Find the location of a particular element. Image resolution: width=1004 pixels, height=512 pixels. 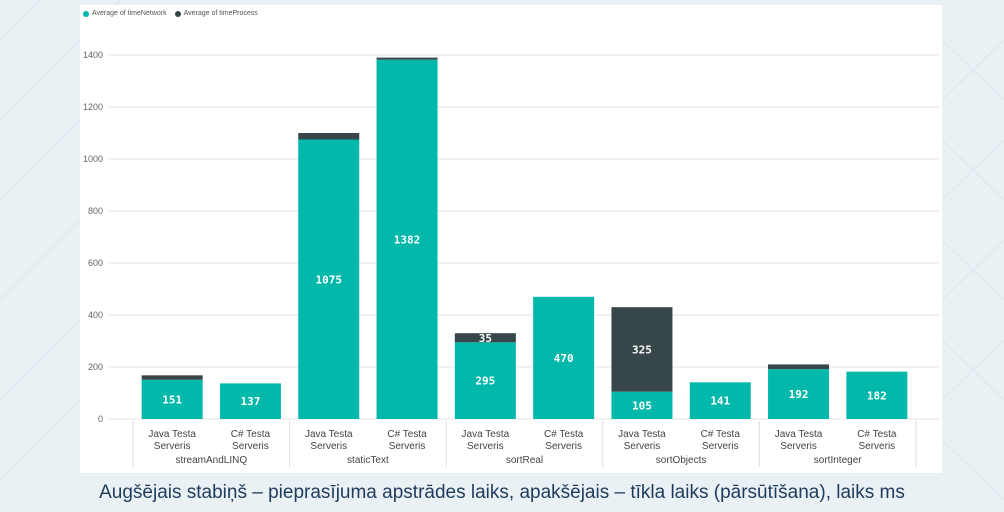

data-label-network: 192 is located at coordinates (799, 394).